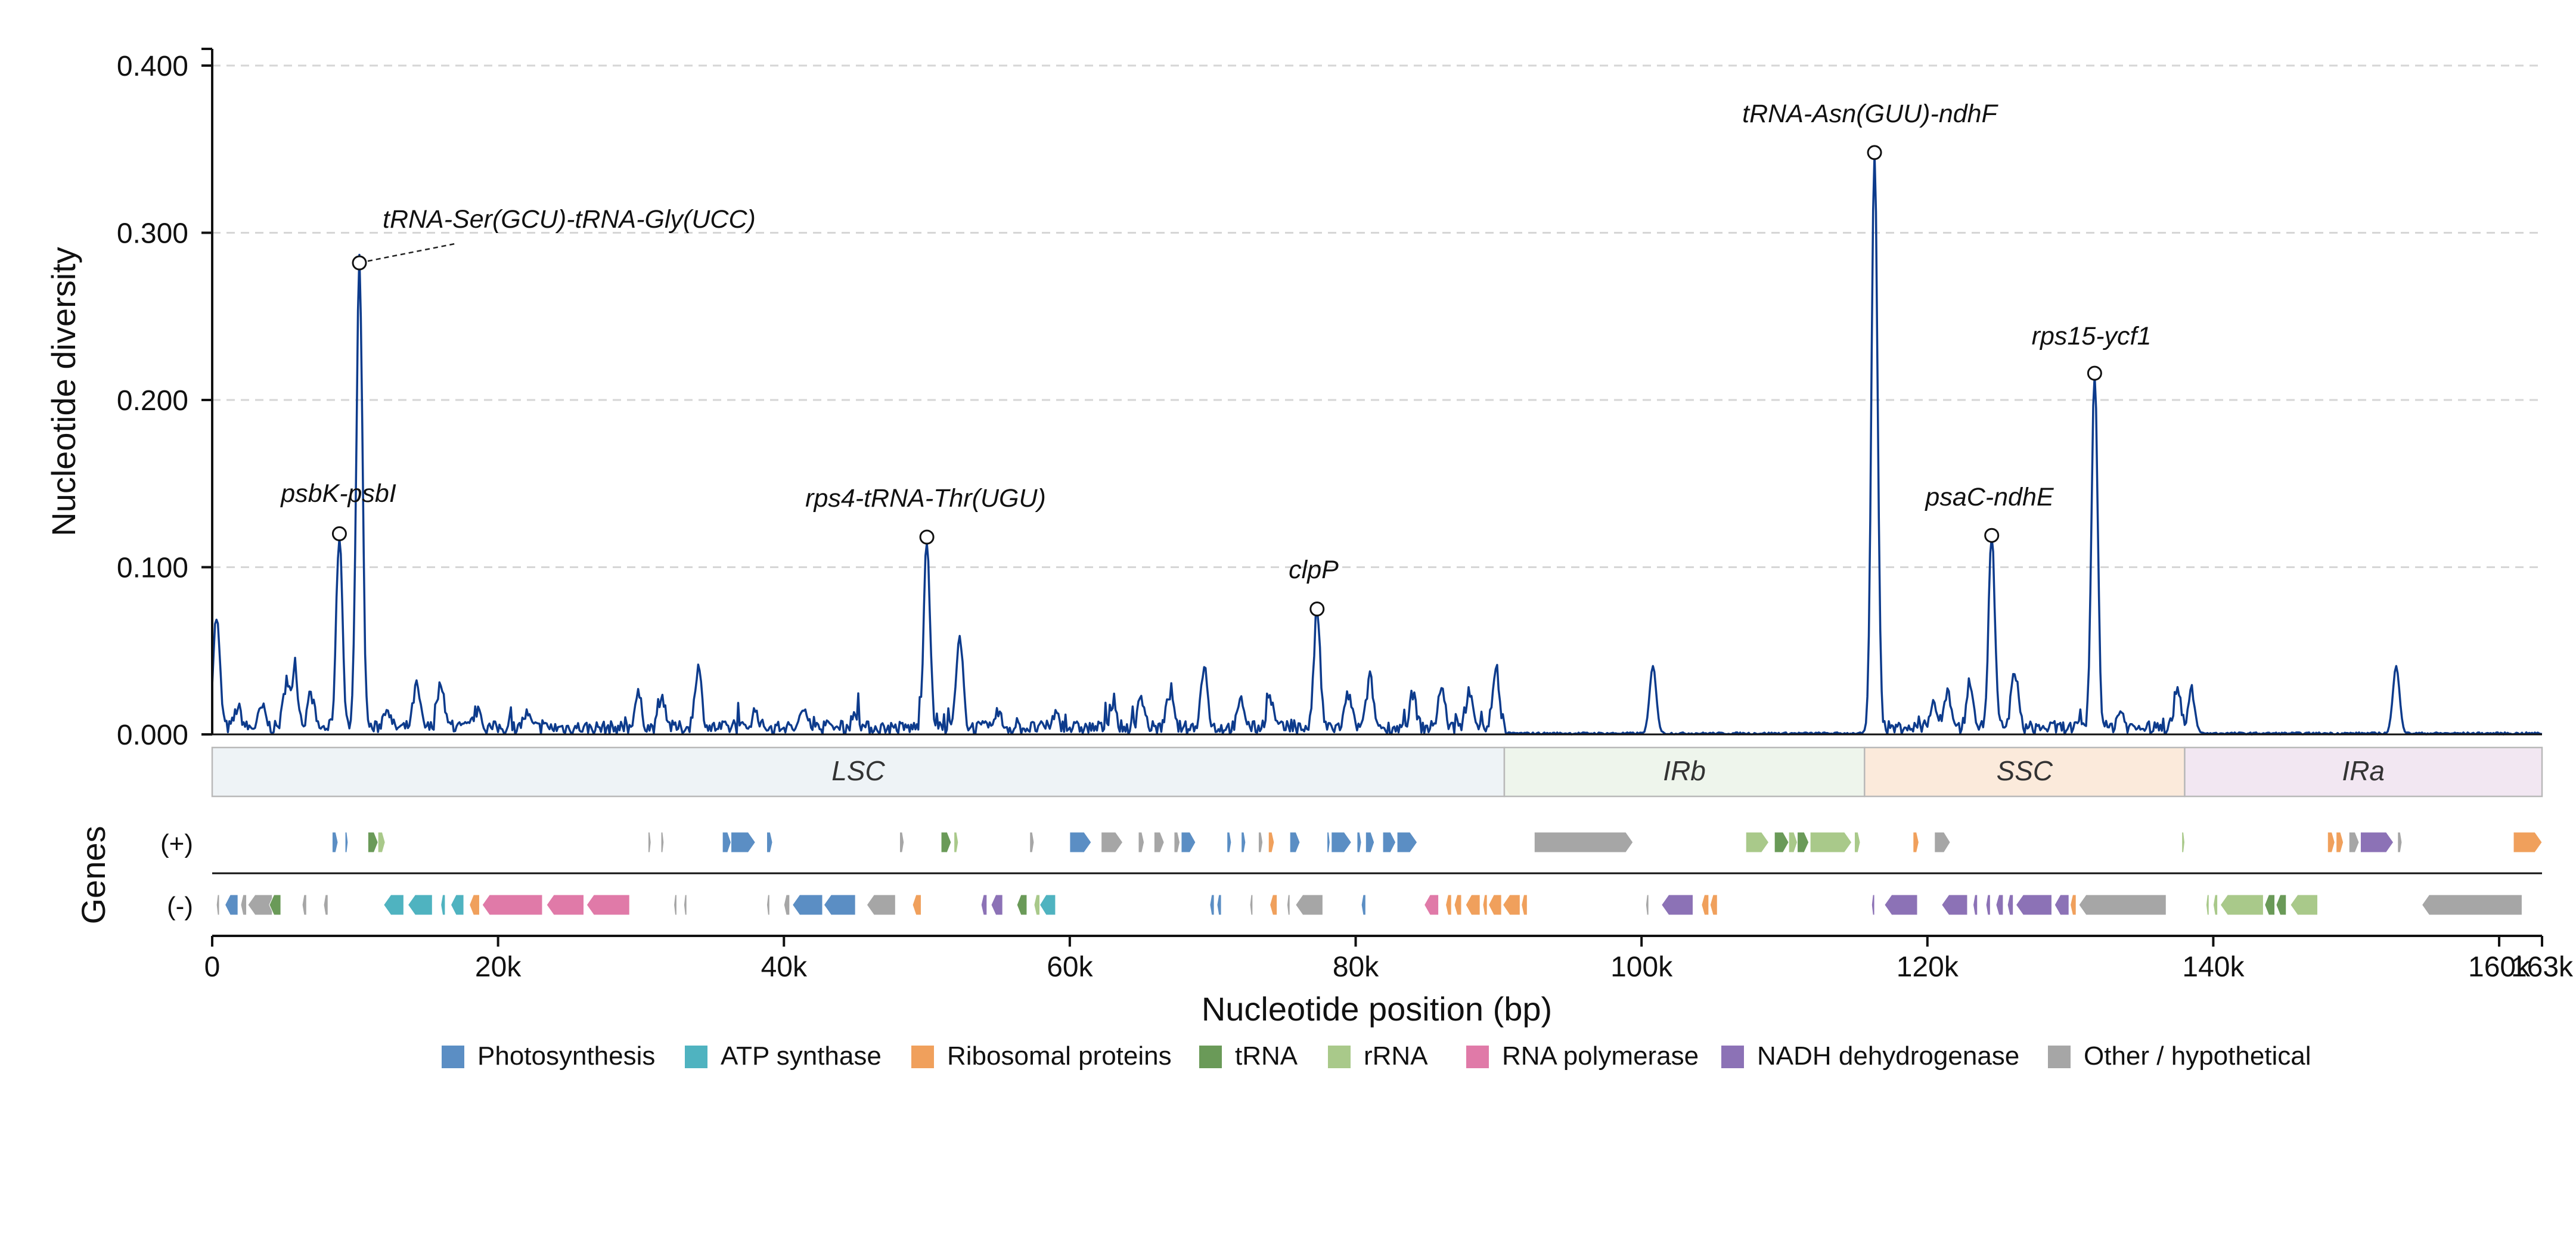 This screenshot has width=2576, height=1253. Describe the element at coordinates (213, 967) in the screenshot. I see `x-tick-label: 0` at that location.